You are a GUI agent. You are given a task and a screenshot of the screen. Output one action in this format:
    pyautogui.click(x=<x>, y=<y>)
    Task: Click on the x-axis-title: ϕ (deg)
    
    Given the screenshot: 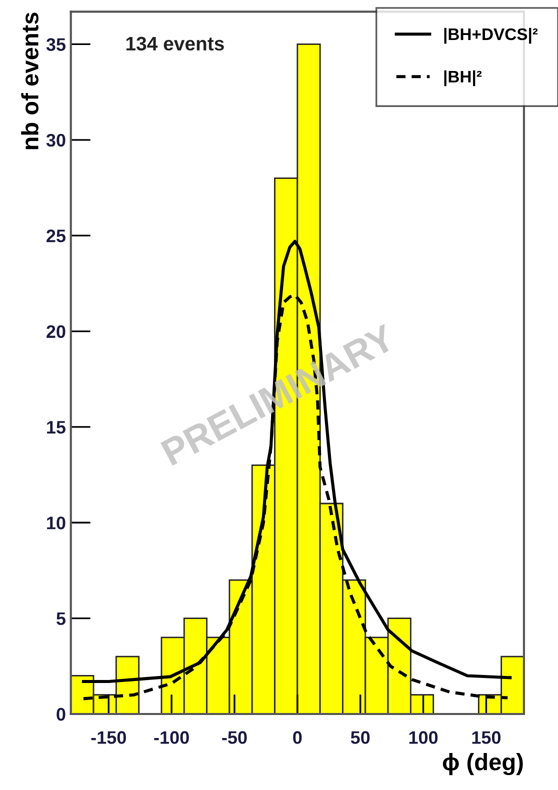 What is the action you would take?
    pyautogui.click(x=482, y=764)
    